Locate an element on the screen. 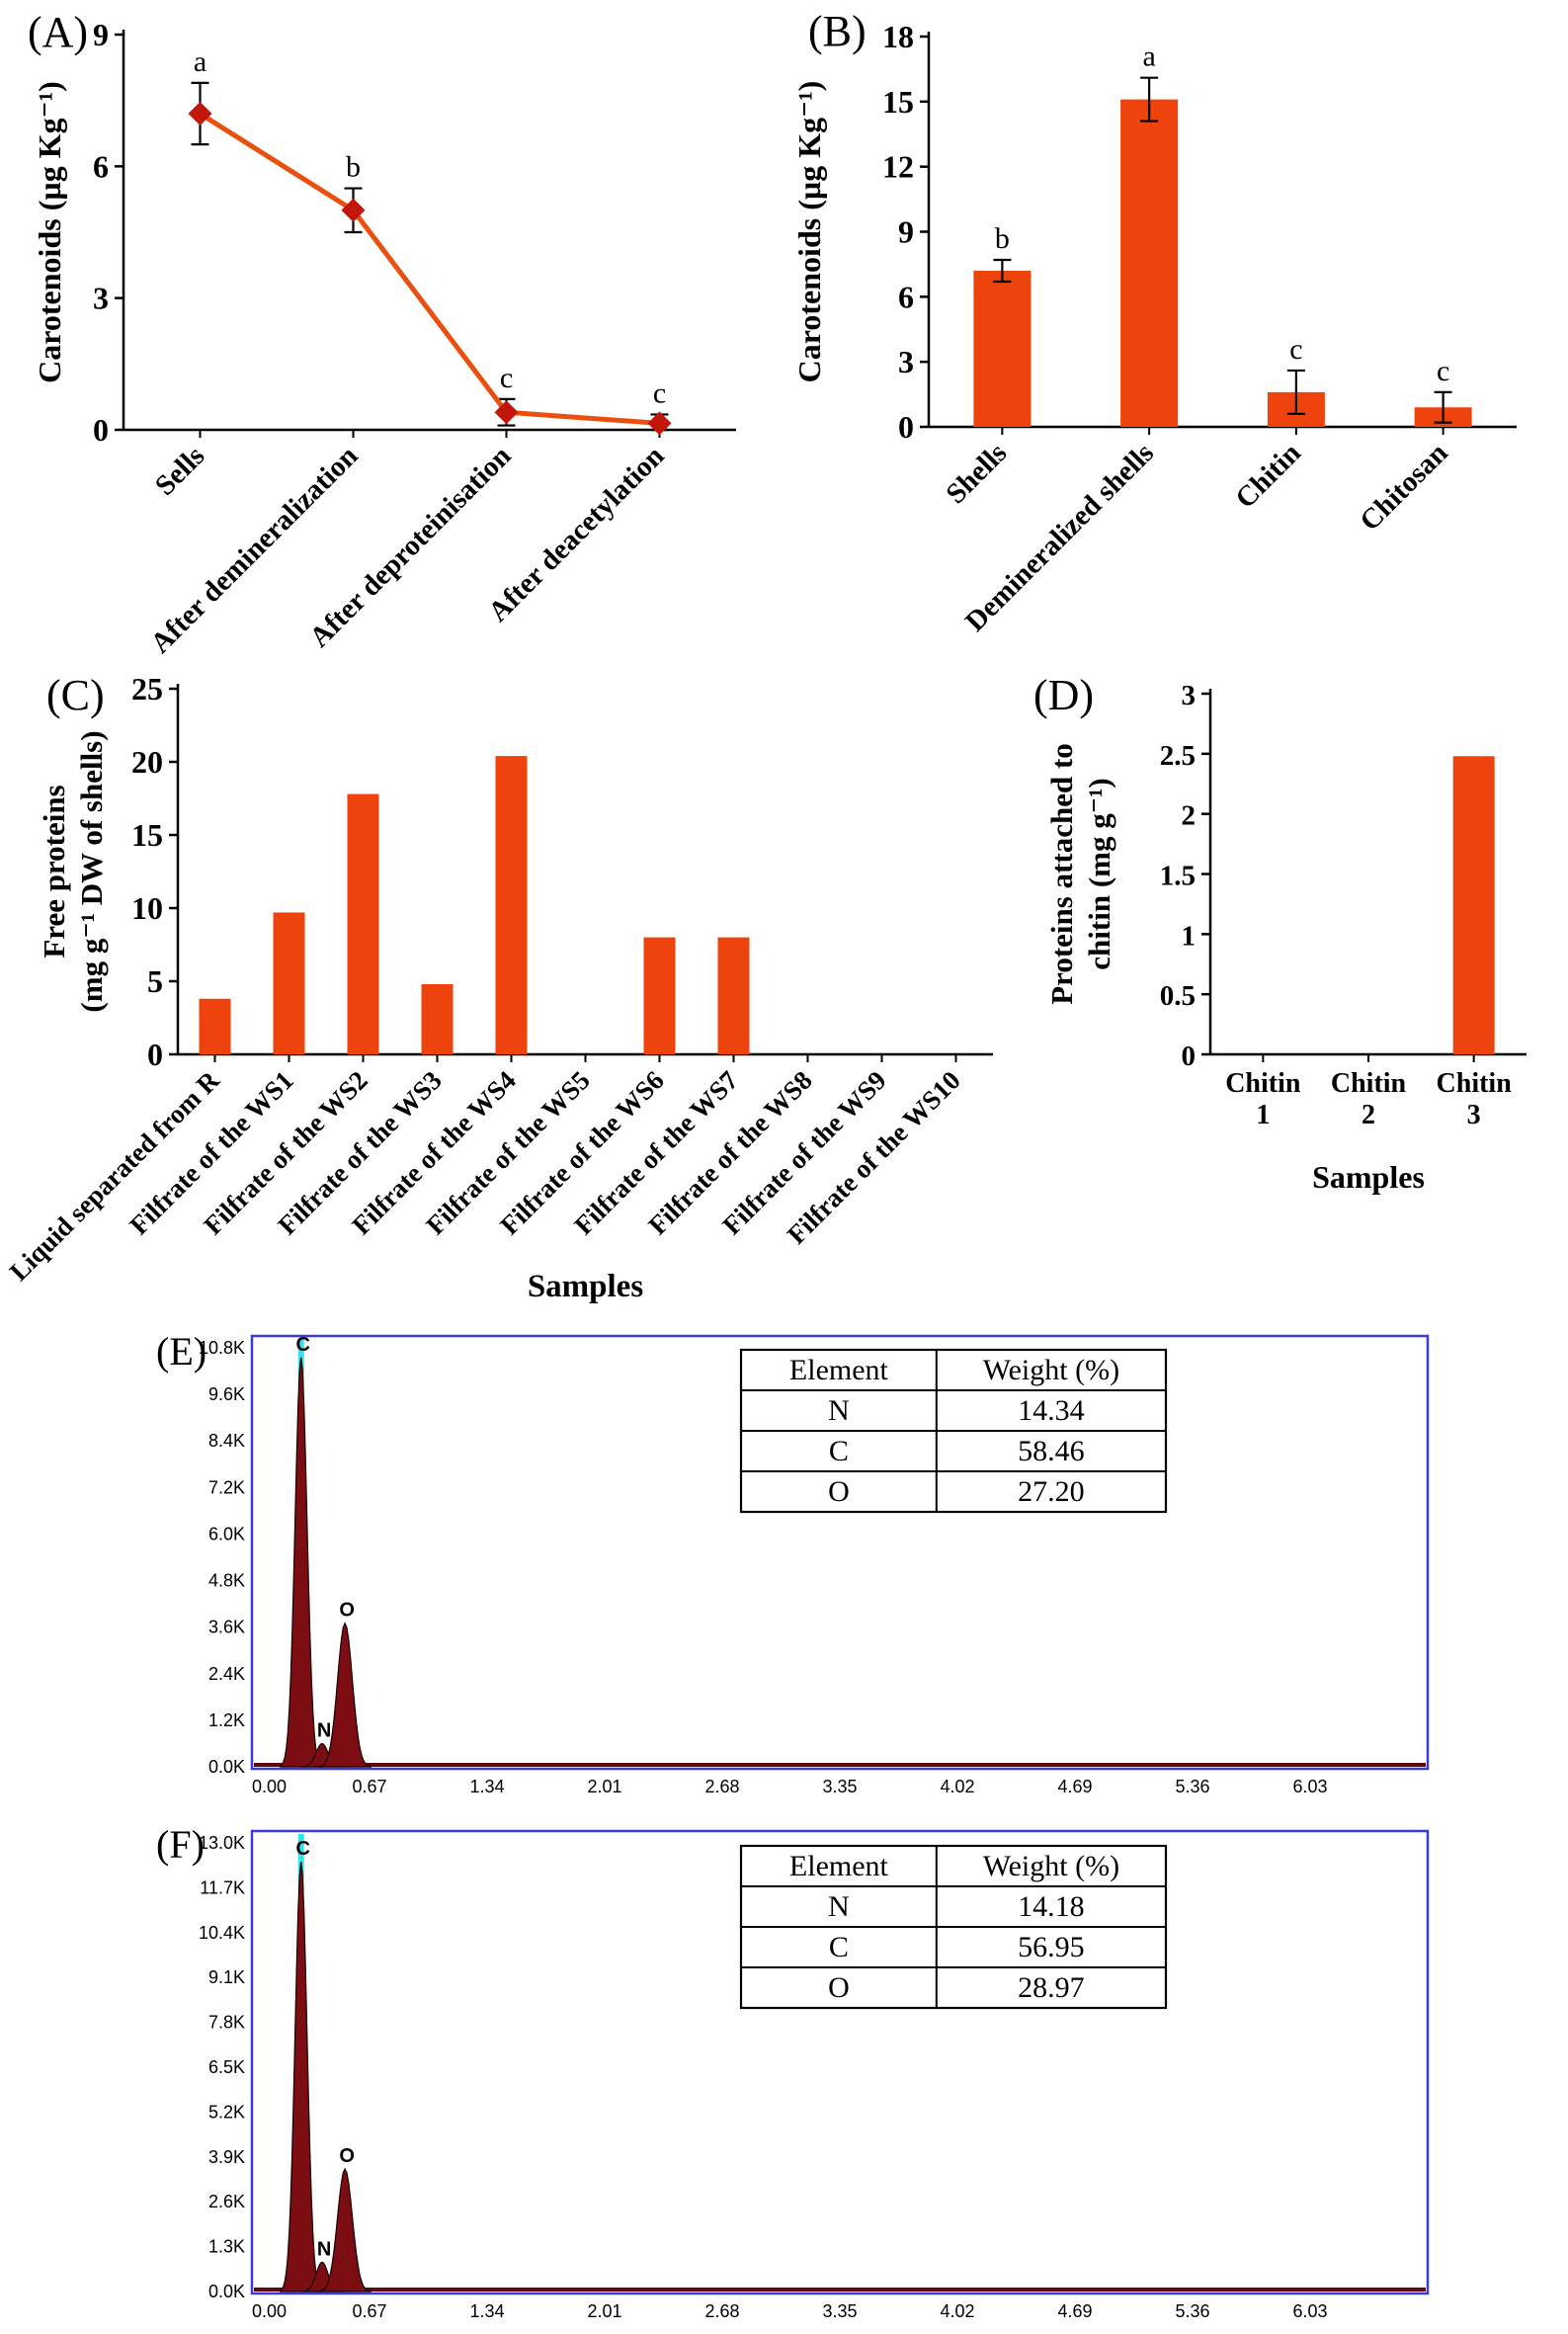 The height and width of the screenshot is (2334, 1568). x-tick-label: 0.67 is located at coordinates (369, 2311).